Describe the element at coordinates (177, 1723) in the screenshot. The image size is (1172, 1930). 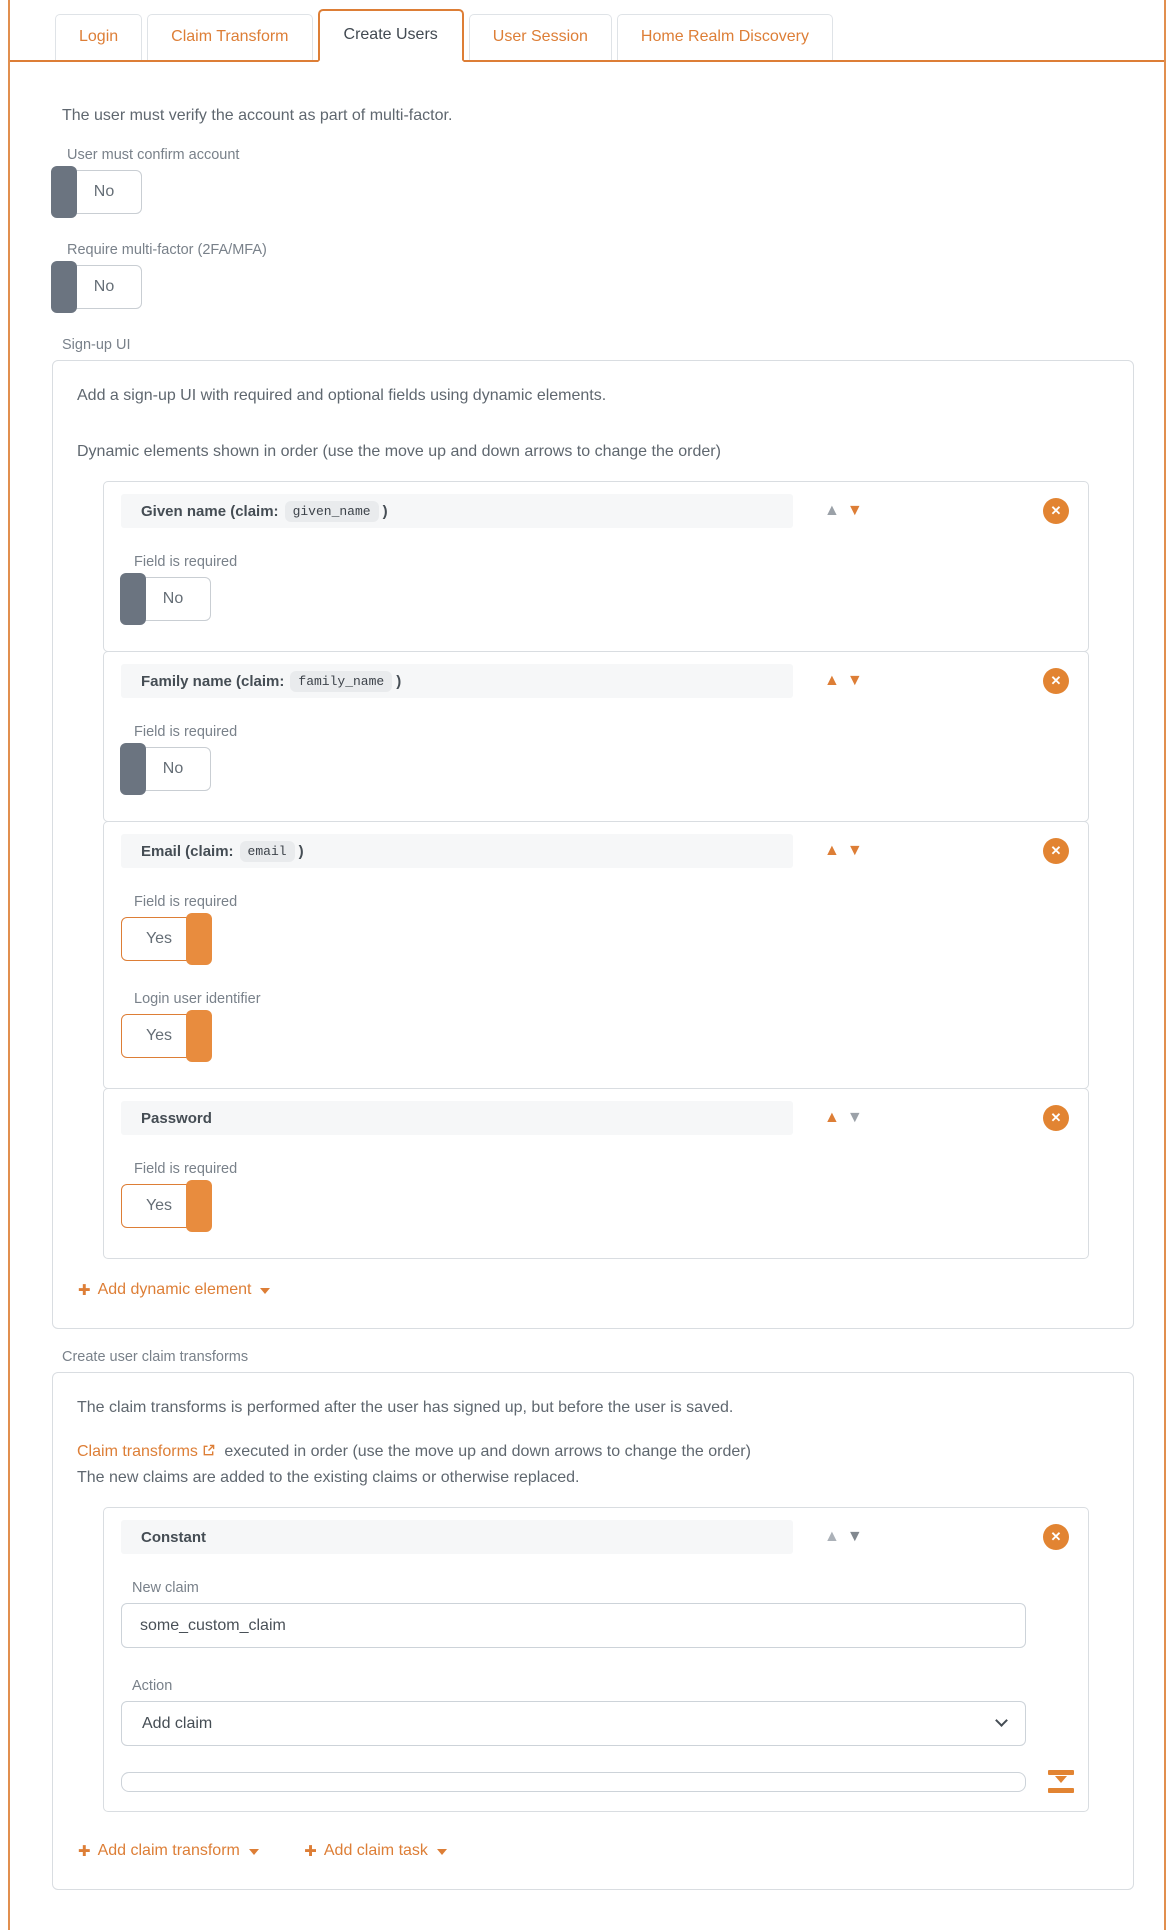
I see `action-select-value: Add claim` at that location.